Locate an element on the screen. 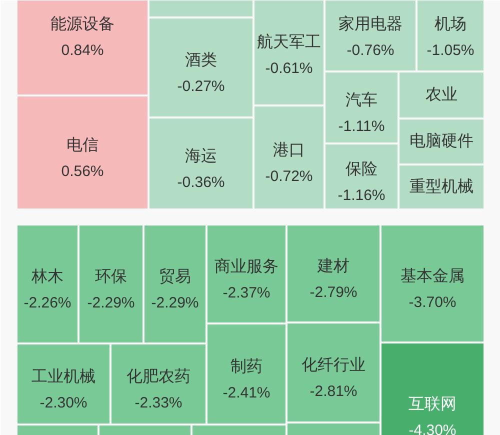 The image size is (500, 435). category-label: 保险 is located at coordinates (362, 169).